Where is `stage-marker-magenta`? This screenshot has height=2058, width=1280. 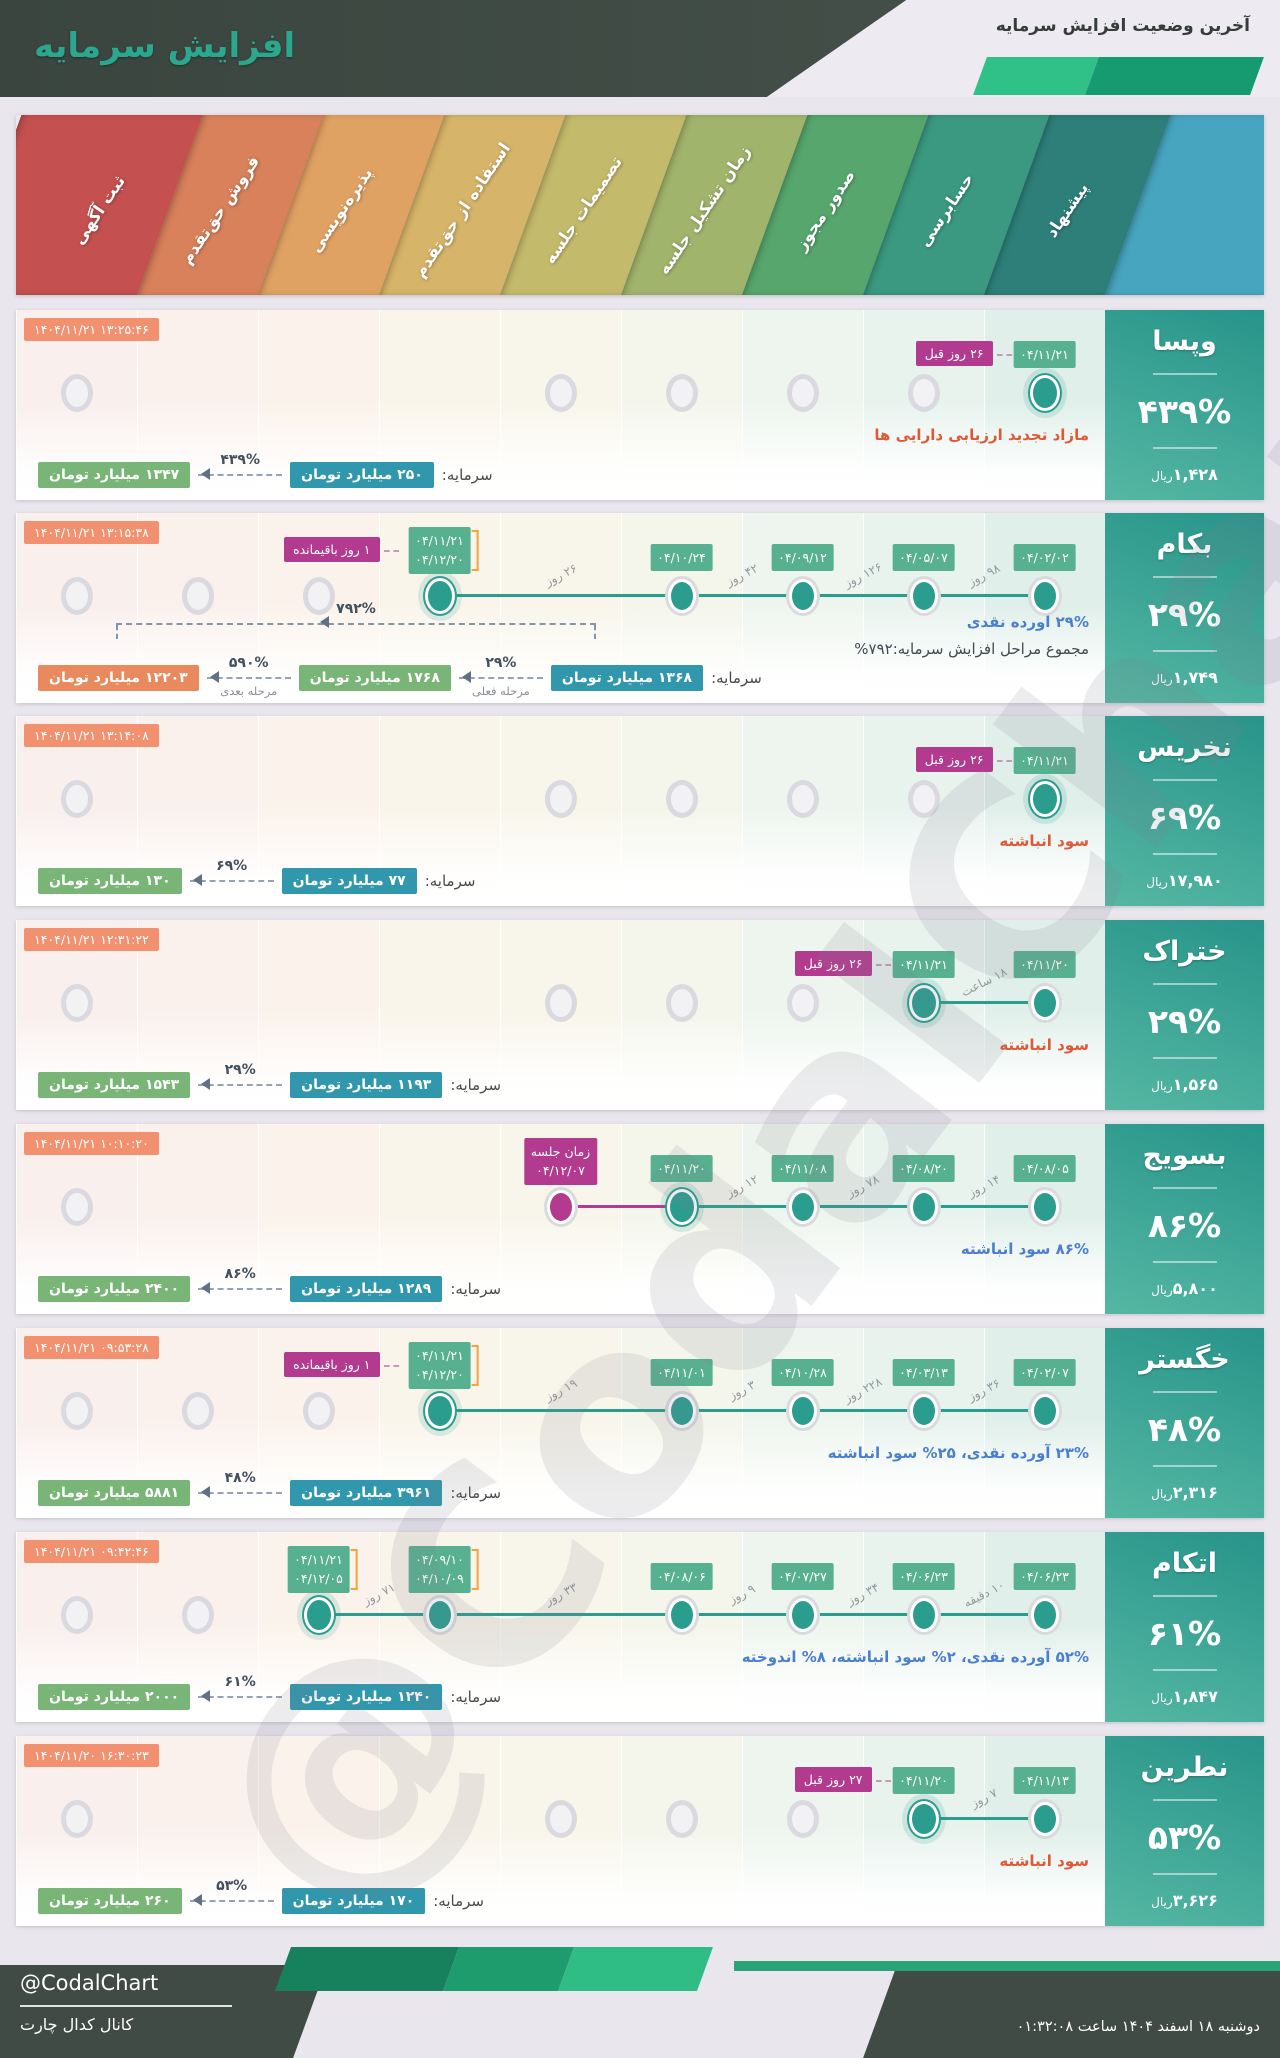
stage-marker-magenta is located at coordinates (560, 1207).